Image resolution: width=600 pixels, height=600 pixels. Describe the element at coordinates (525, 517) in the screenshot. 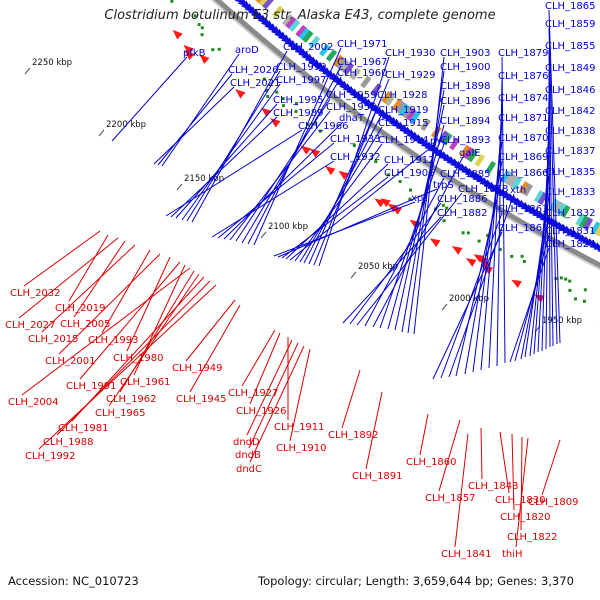

I see `reverse-gene-label: CLH_1820` at that location.